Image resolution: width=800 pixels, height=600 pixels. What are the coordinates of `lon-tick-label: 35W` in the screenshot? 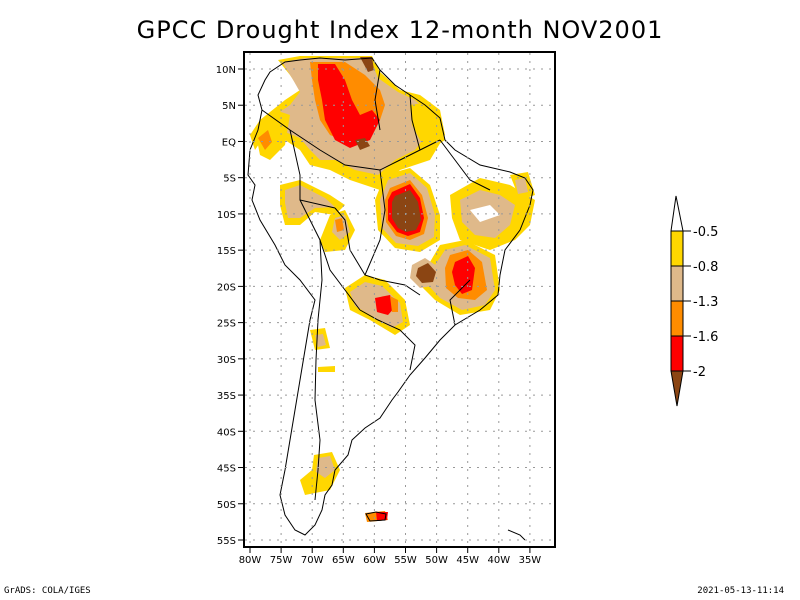 It's located at (530, 560).